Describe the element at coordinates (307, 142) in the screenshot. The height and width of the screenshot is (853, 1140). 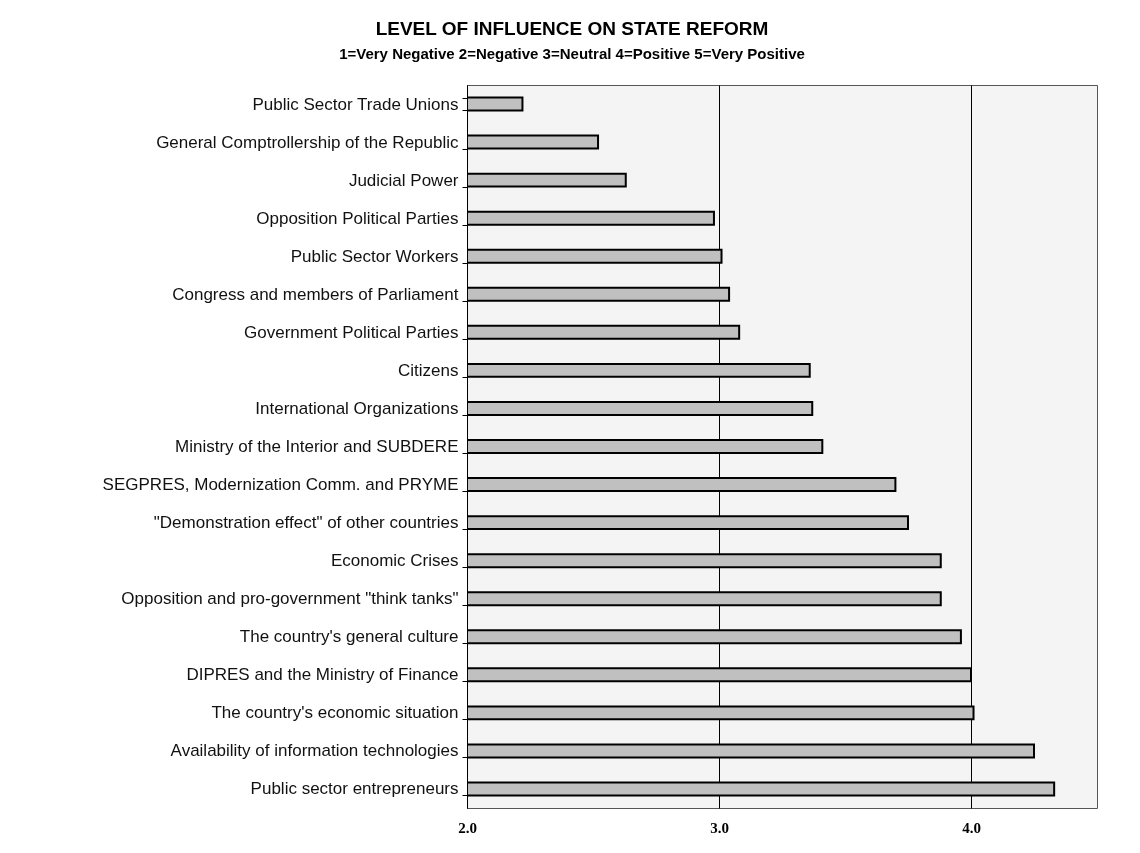
I see `y-tick-label: General Comptrollership of the Republic` at that location.